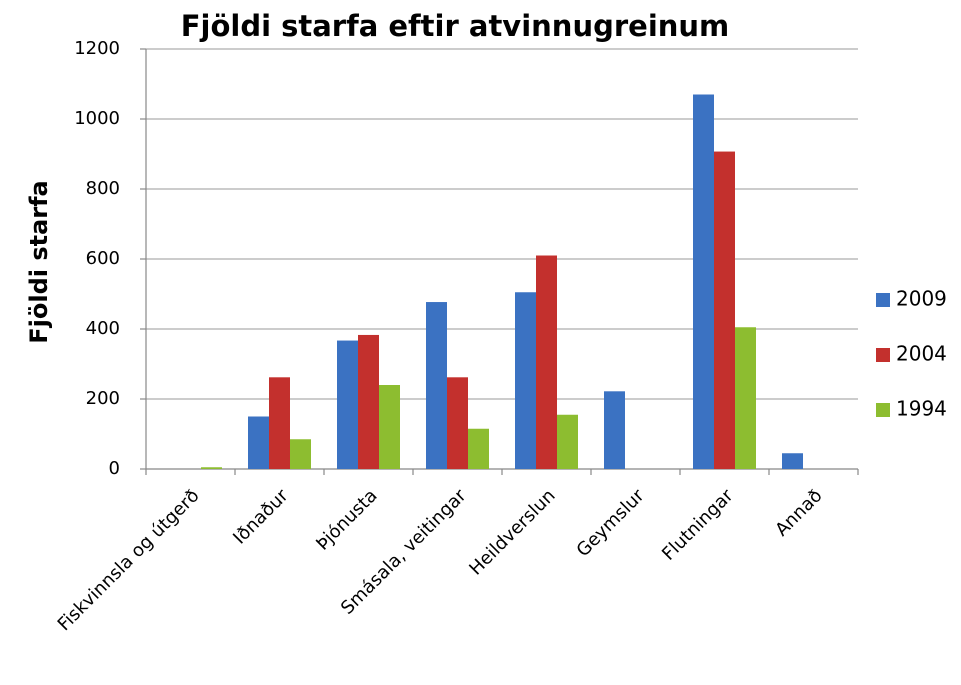  I want to click on y-tick-label: 1000, so click(97, 118).